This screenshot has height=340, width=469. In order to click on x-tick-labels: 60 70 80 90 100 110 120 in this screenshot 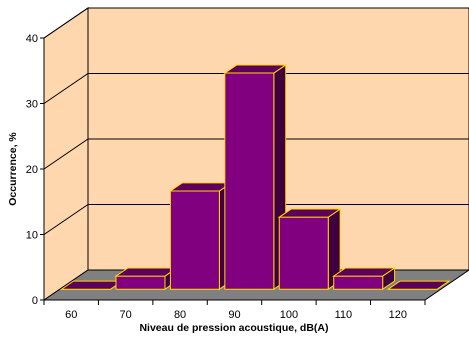, I will do `click(234, 310)`.